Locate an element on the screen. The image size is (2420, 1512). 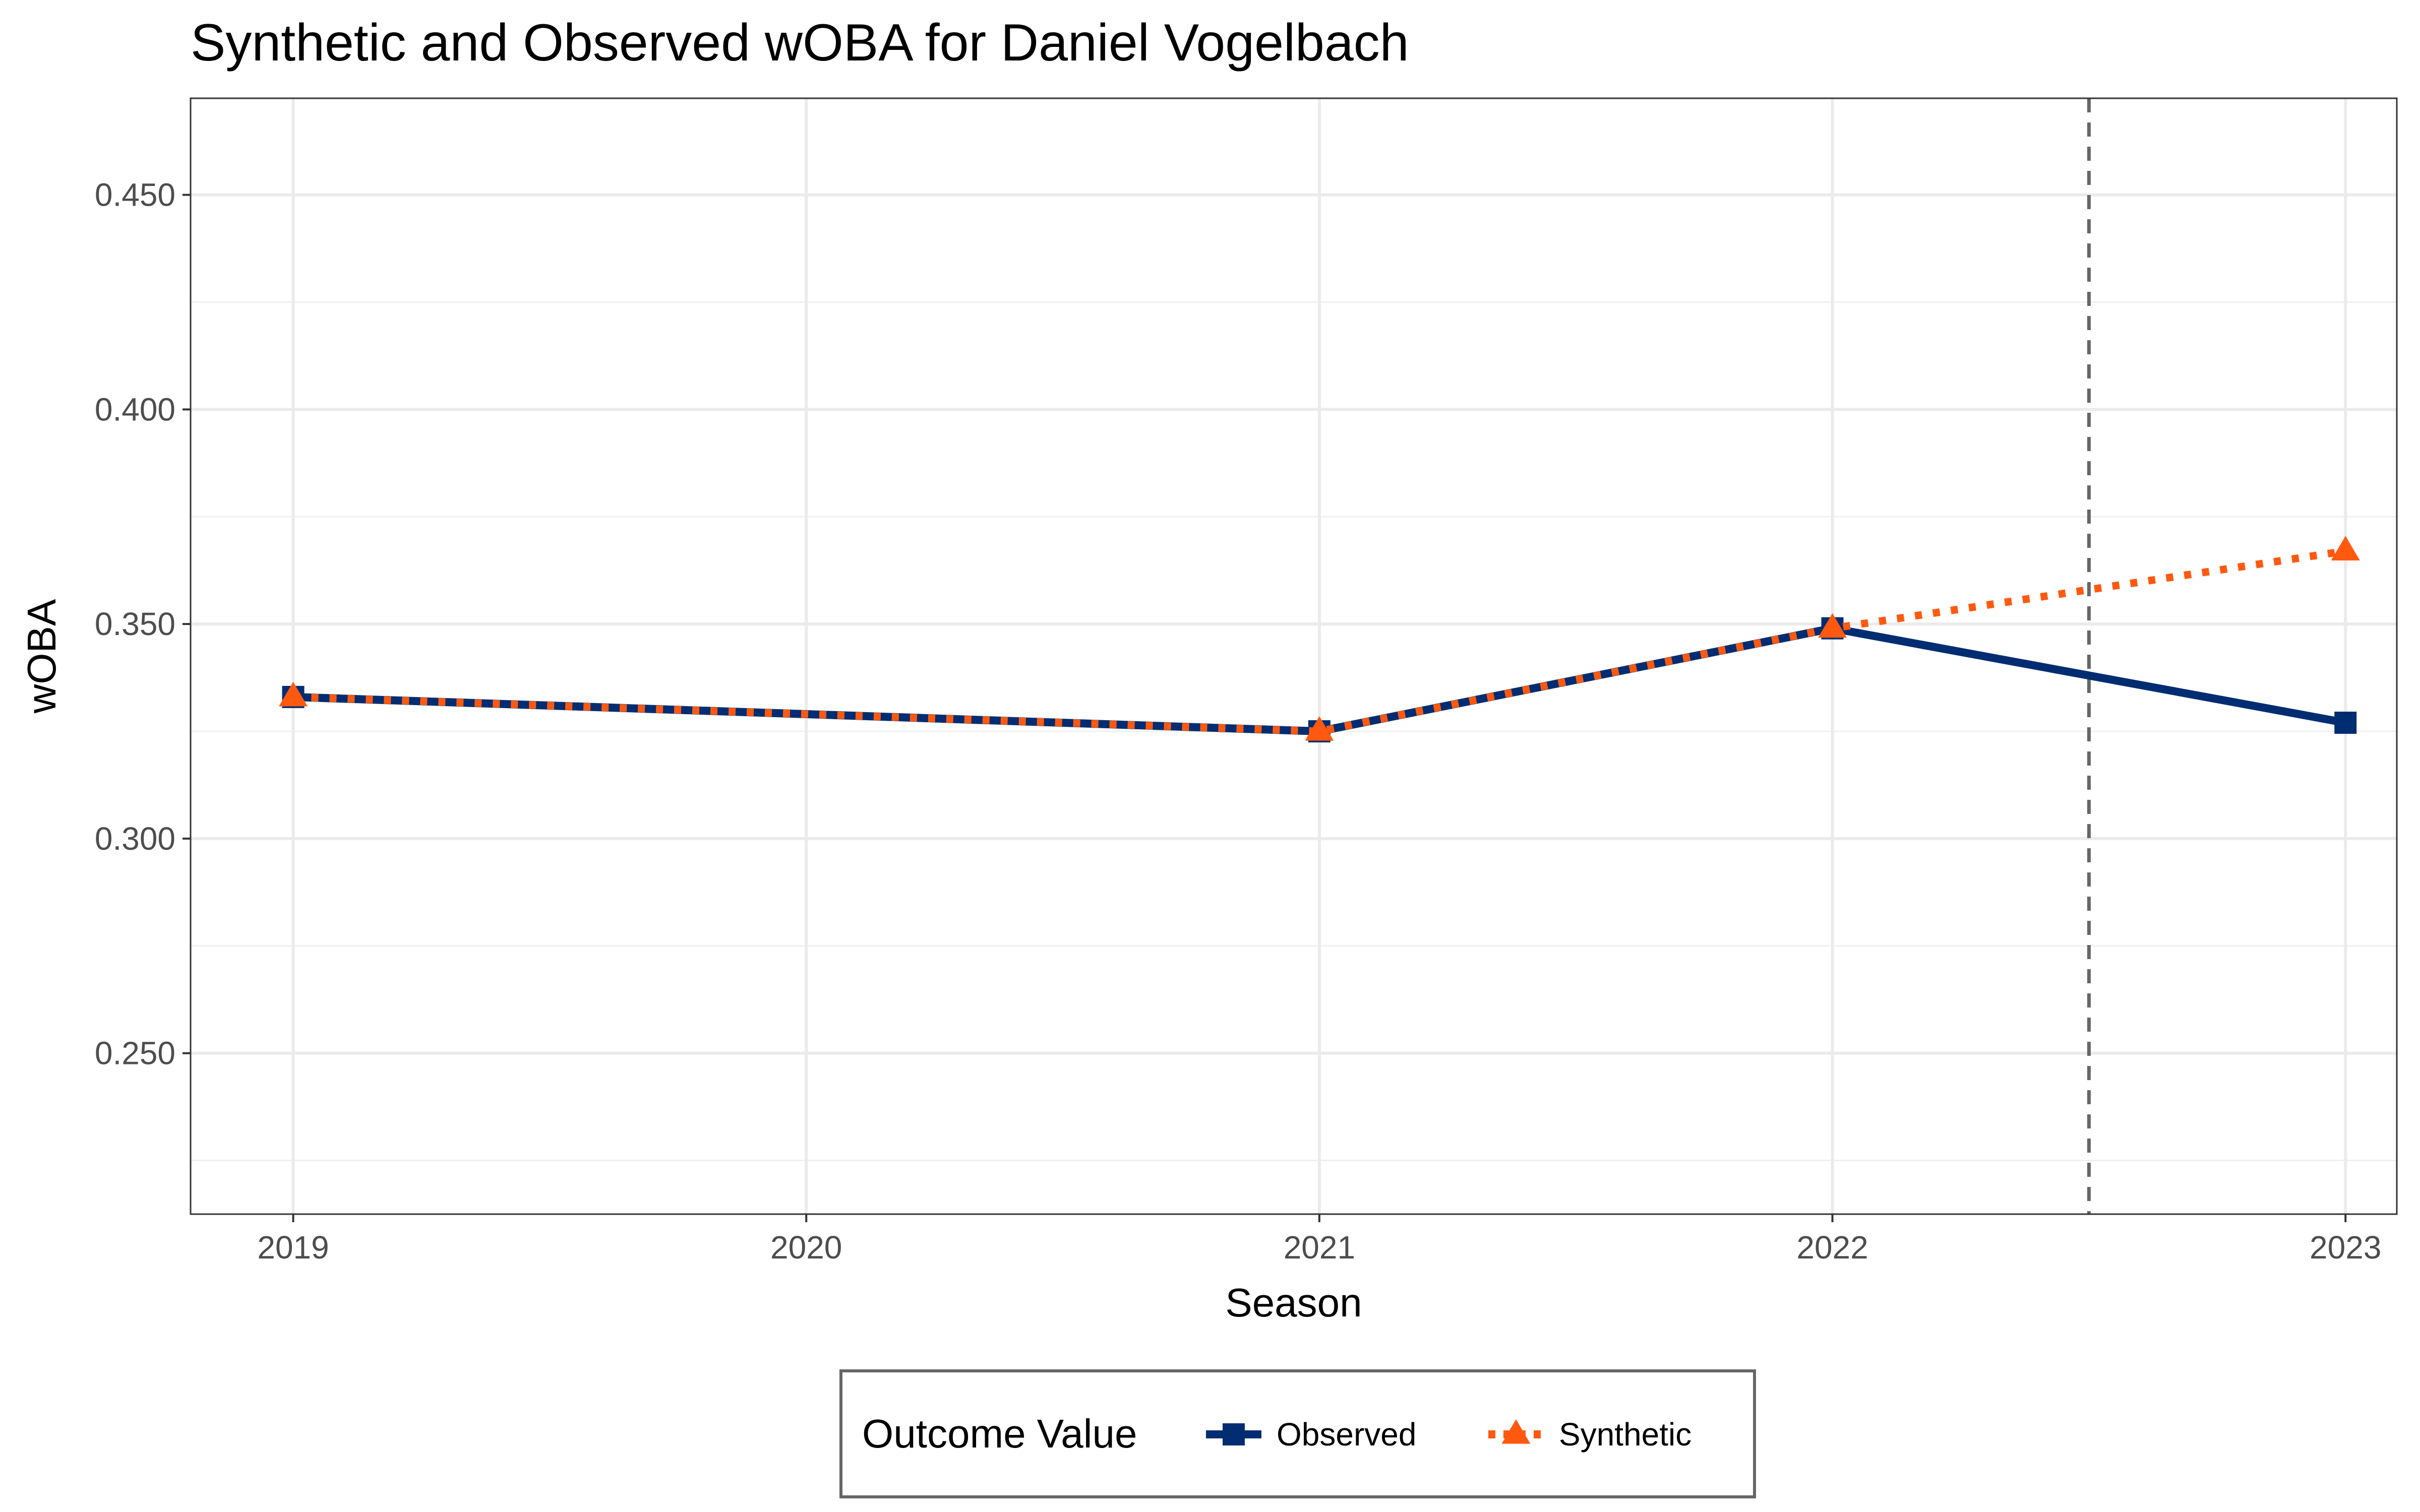
x-tick-label: 2021 is located at coordinates (1319, 1248).